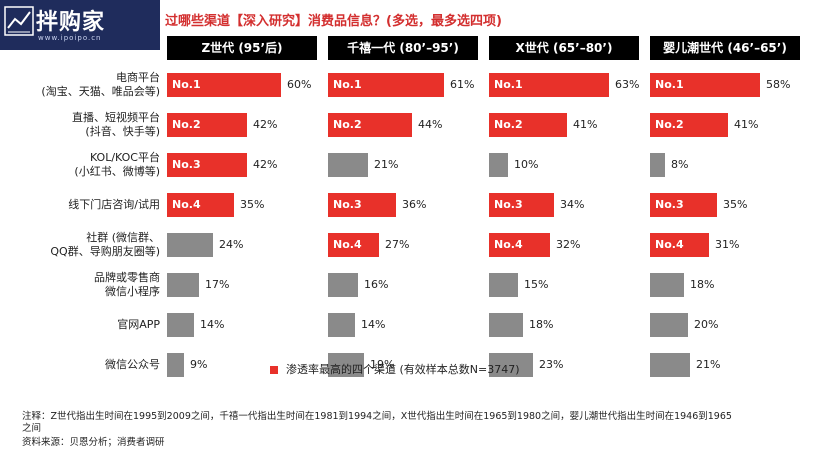  What do you see at coordinates (242, 48) in the screenshot?
I see `column-header: Z世代 (95’后)` at bounding box center [242, 48].